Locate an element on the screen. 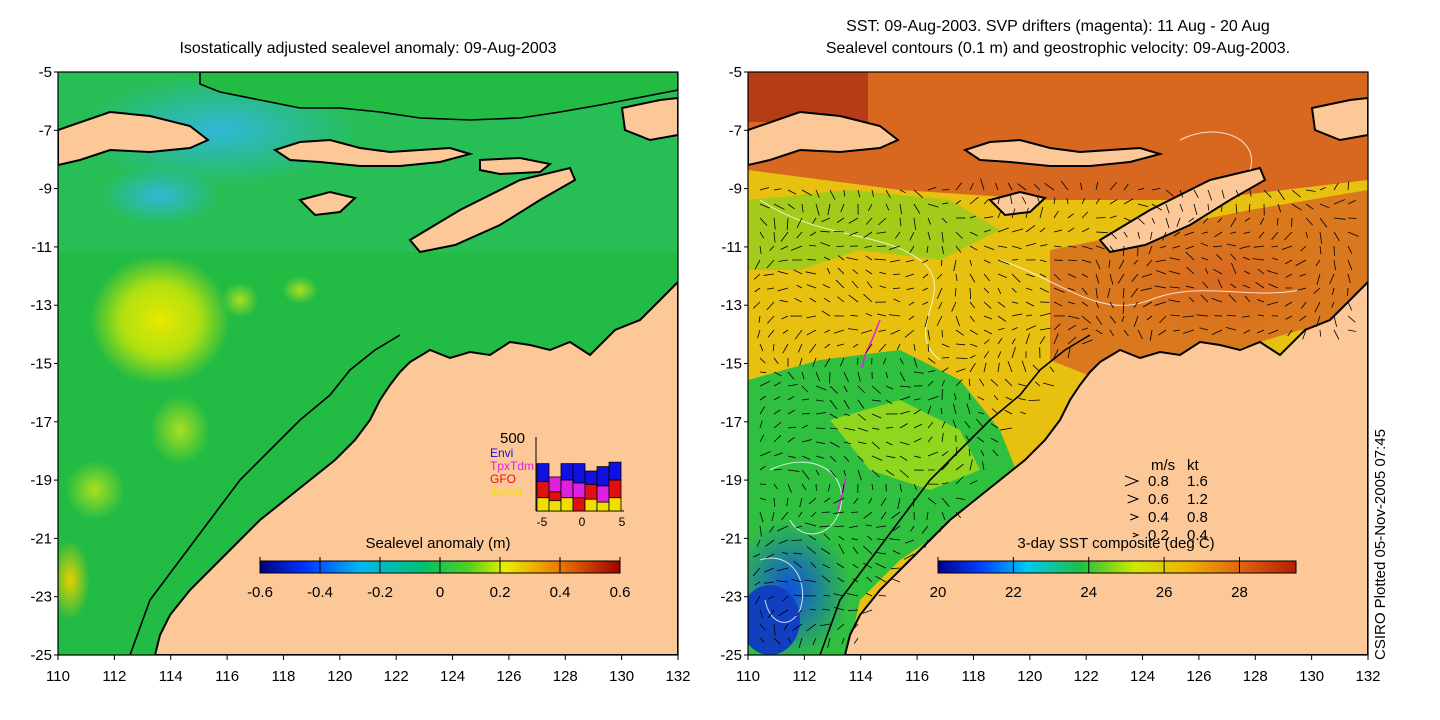 Image resolution: width=1440 pixels, height=720 pixels. svp-drifter-track is located at coordinates (842, 494).